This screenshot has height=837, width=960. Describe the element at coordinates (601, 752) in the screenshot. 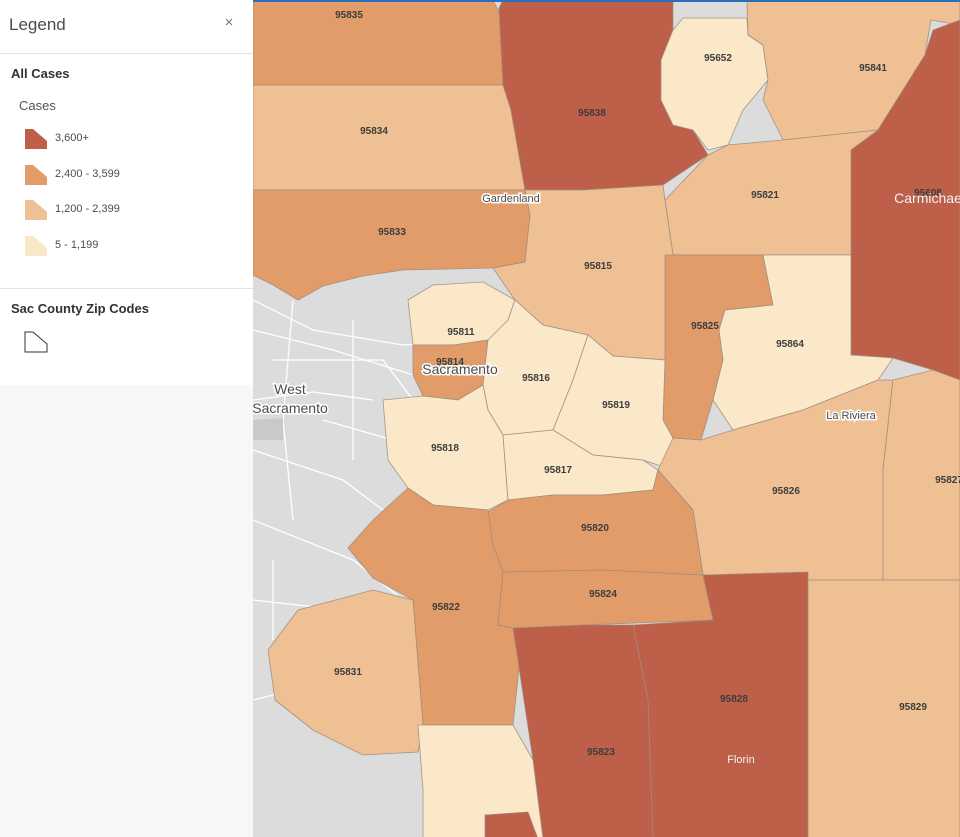

I see `zip-label: 95823` at that location.